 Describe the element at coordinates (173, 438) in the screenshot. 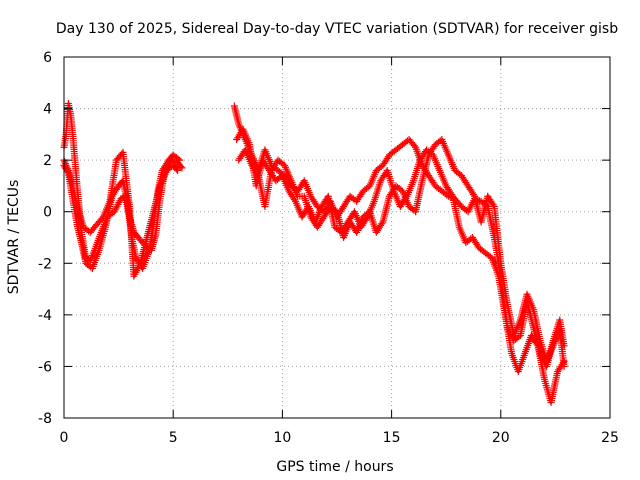

I see `x-tick-label: 5` at that location.